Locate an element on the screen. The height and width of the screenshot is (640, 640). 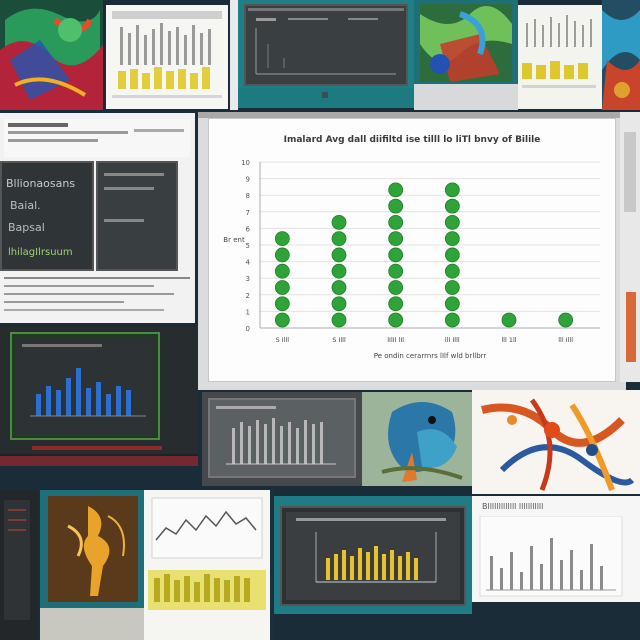
thumb-dark-monitor is located at coordinates (326, 54).